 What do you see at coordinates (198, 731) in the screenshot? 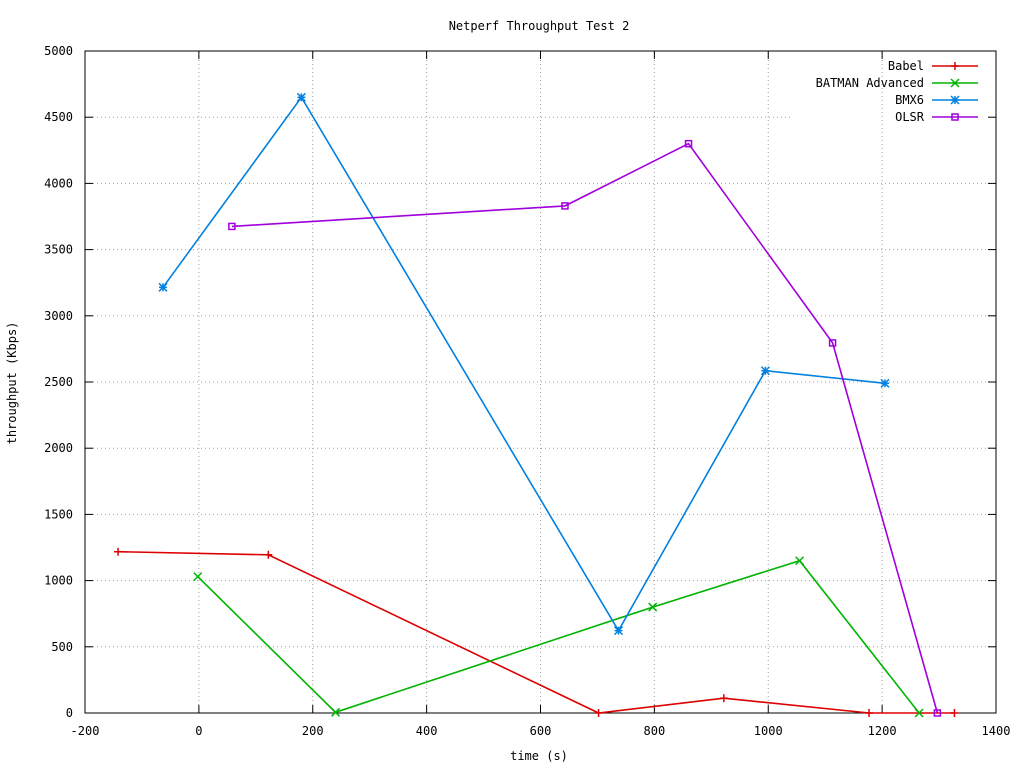
I see `x-tick-label: 0` at bounding box center [198, 731].